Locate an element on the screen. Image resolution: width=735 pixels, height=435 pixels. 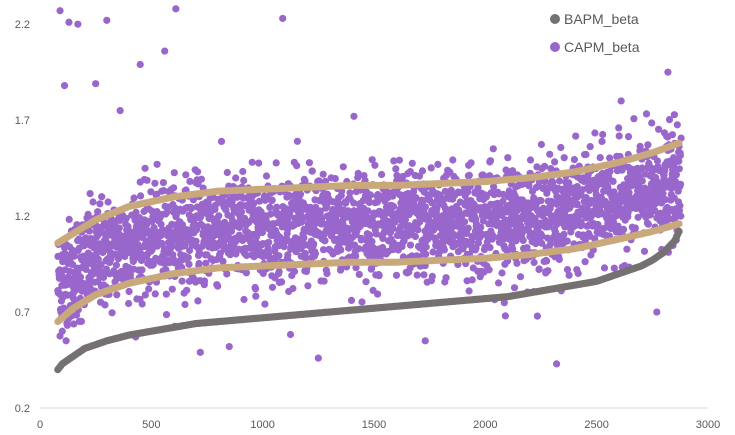
legend-marker-capm is located at coordinates (555, 47).